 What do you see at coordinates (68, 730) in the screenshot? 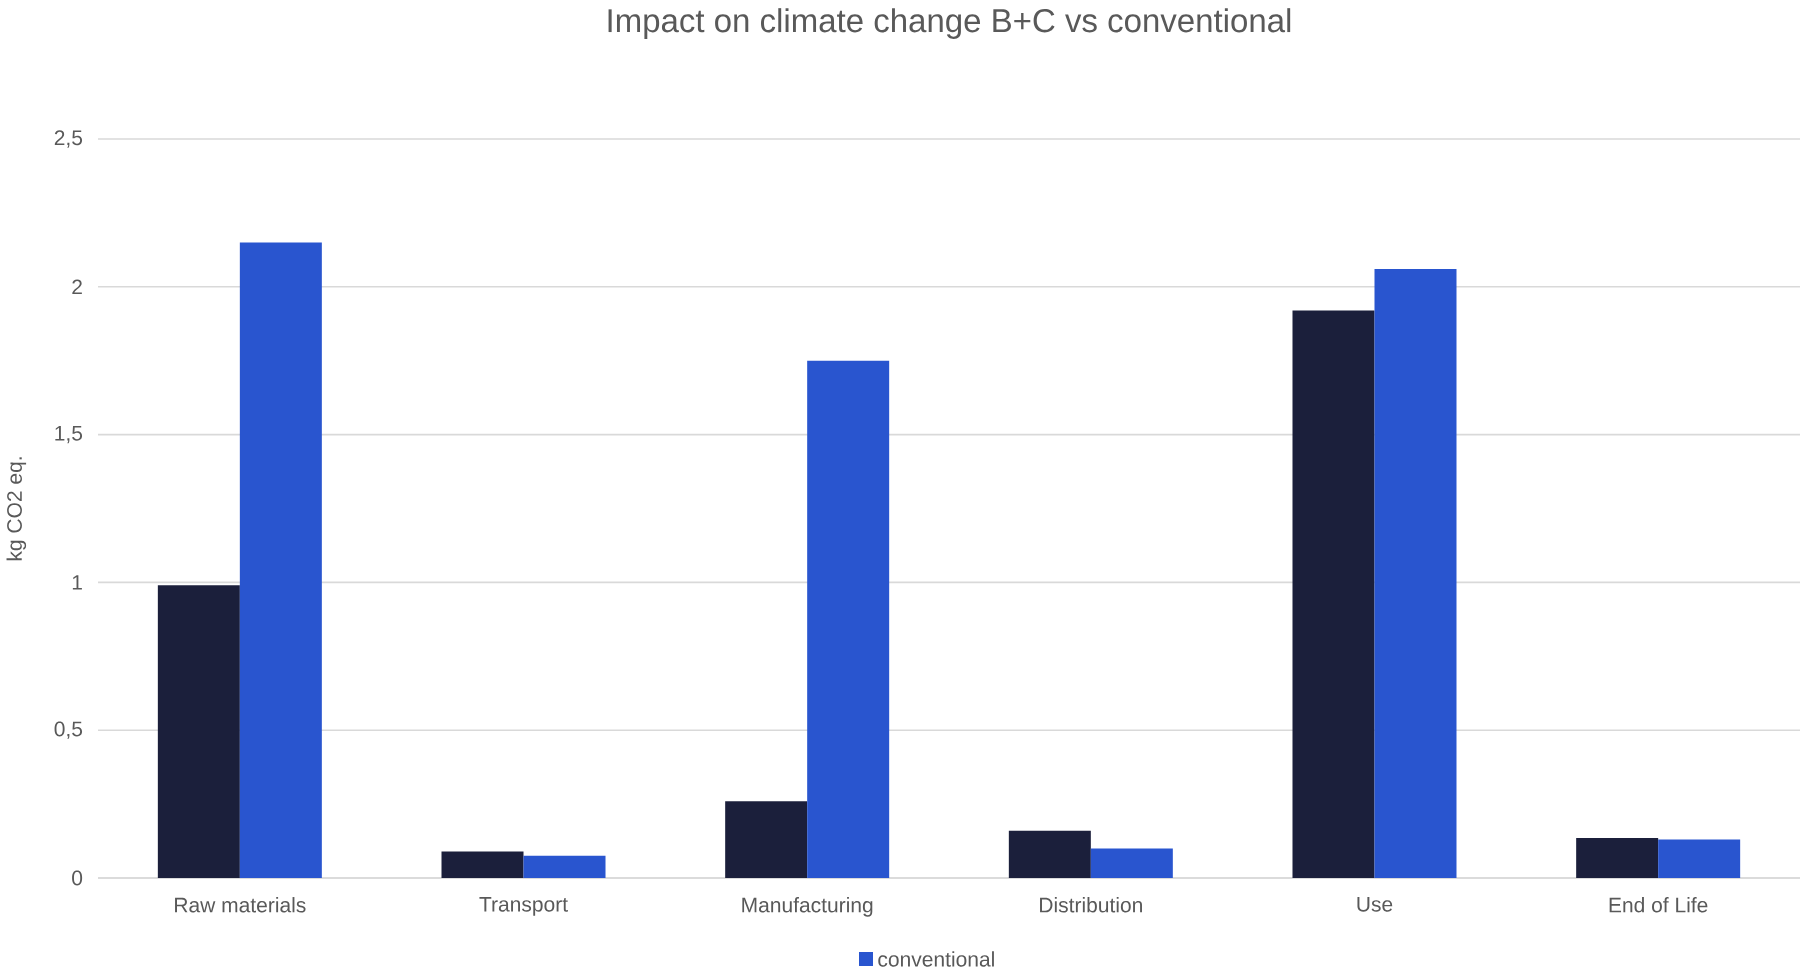
I see `y-tick-label: 0,5` at bounding box center [68, 730].